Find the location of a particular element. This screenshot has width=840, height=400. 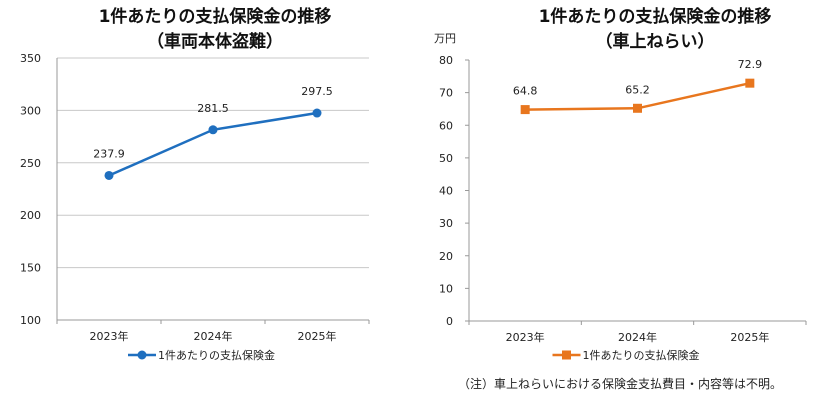

data-label: 65.2 is located at coordinates (637, 89).